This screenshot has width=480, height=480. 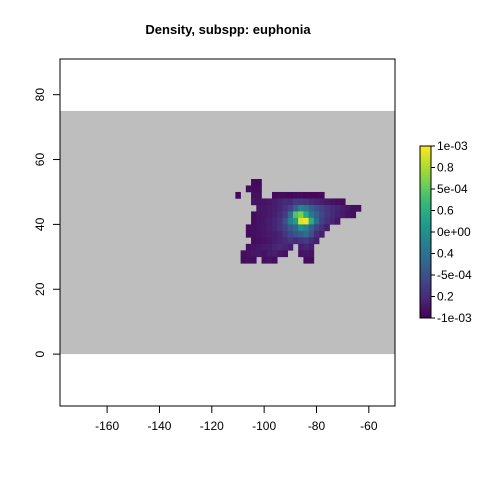 I want to click on x-tick-label: -140, so click(x=159, y=426).